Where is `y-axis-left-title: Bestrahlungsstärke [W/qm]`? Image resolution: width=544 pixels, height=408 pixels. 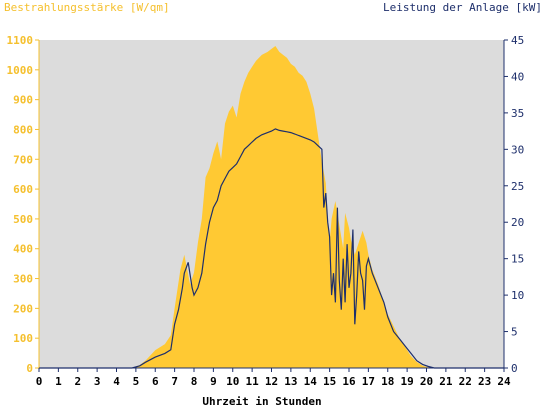 y-axis-left-title: Bestrahlungsstärke [W/qm] is located at coordinates (87, 7).